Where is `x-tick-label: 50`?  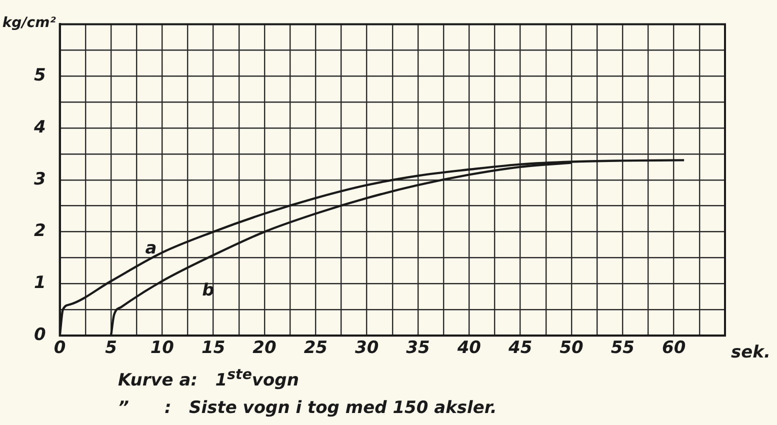
x-tick-label: 50 is located at coordinates (572, 348).